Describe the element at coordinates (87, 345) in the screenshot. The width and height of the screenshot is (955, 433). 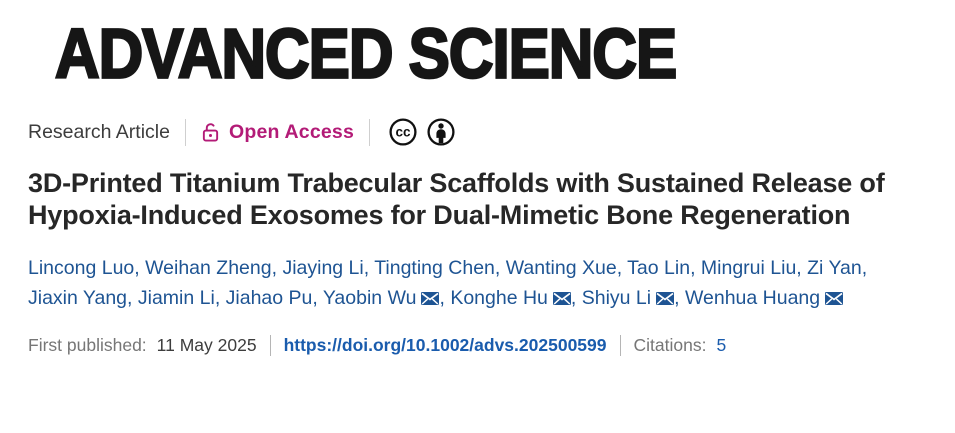
I see `first-published-label: First published:` at that location.